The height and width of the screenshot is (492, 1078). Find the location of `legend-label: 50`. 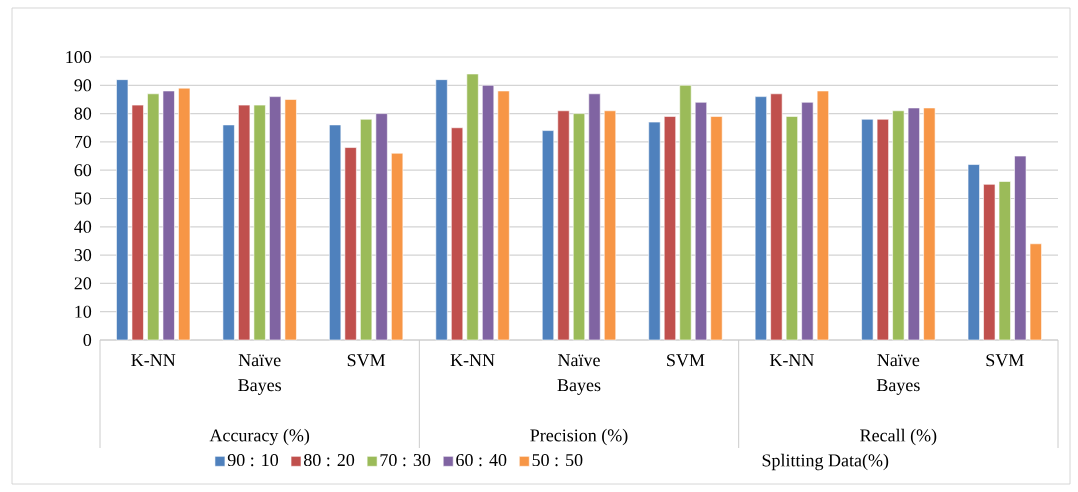

legend-label: 50 is located at coordinates (557, 460).